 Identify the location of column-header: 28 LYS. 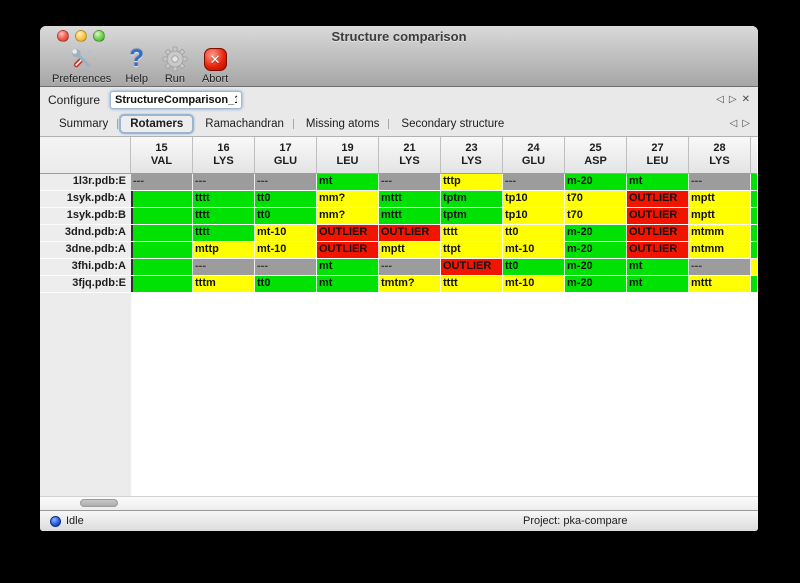
(720, 155).